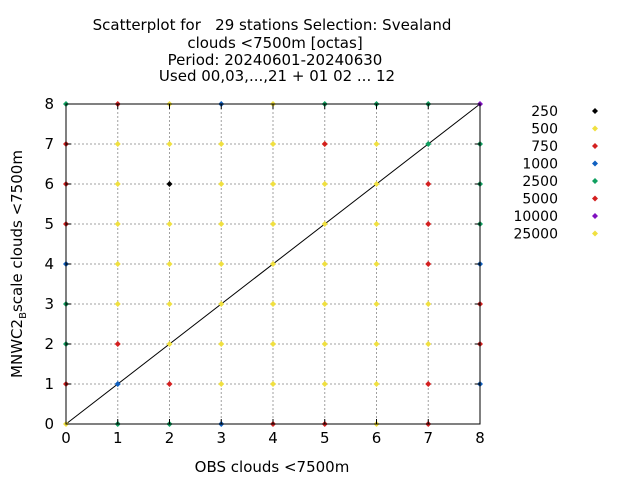 The image size is (640, 480). What do you see at coordinates (49, 224) in the screenshot?
I see `y-tick-label: 5` at bounding box center [49, 224].